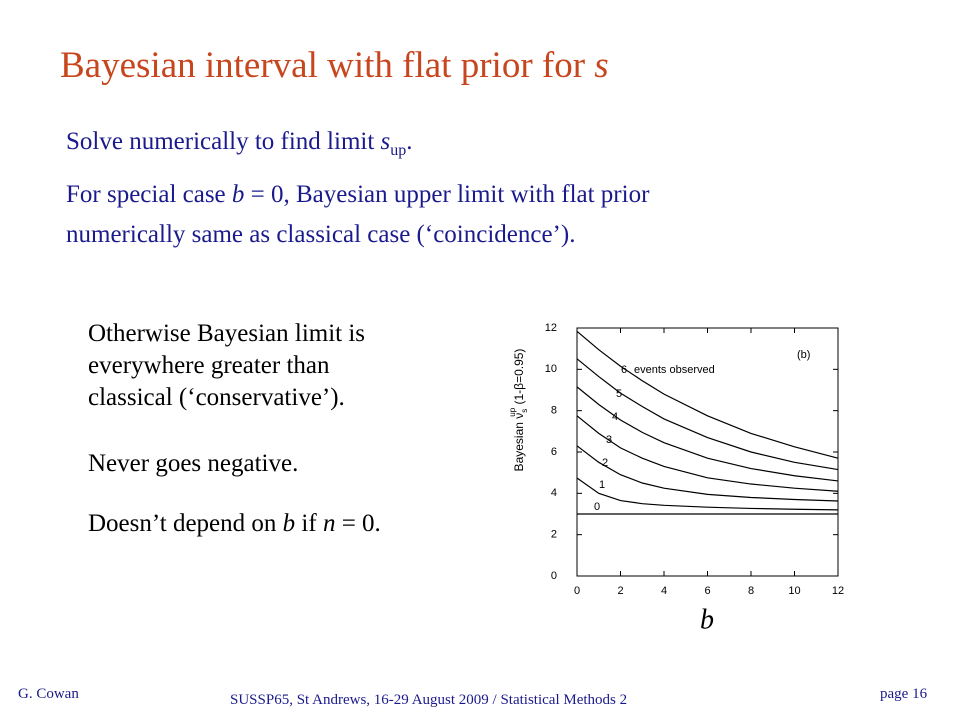  Describe the element at coordinates (551, 369) in the screenshot. I see `y-tick-label: 10` at that location.